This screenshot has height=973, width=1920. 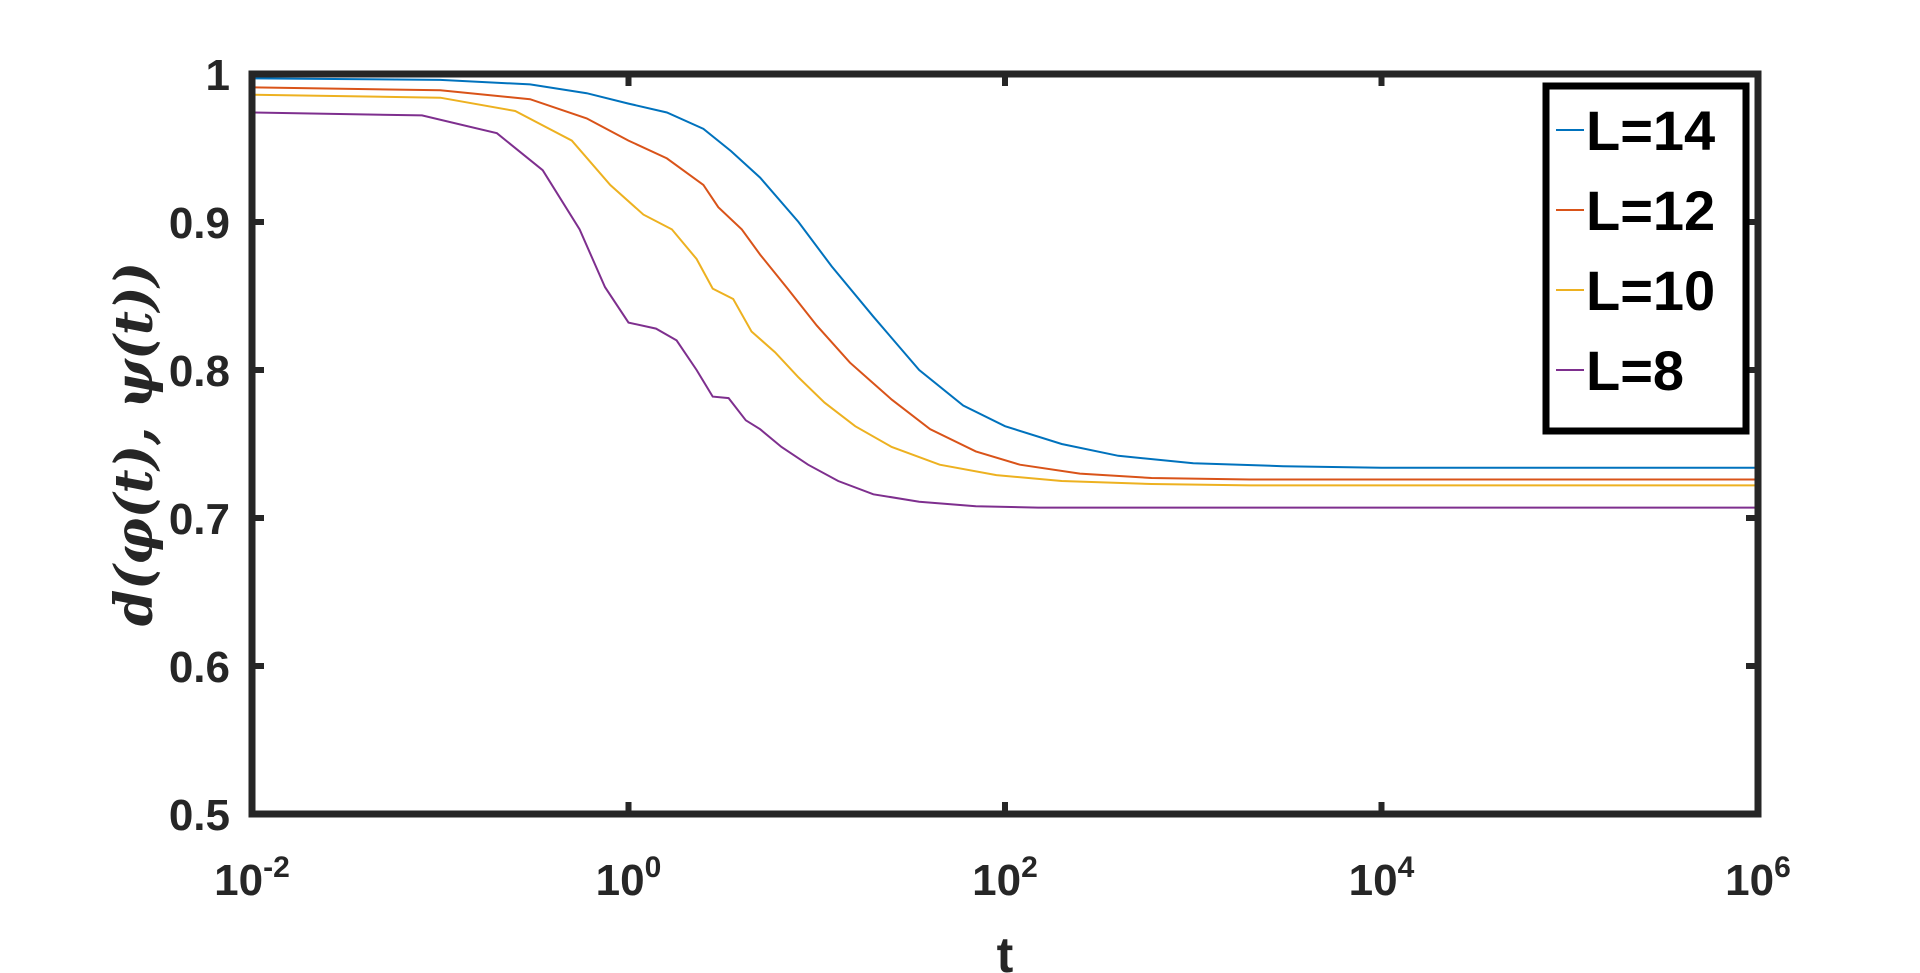 What do you see at coordinates (199, 519) in the screenshot?
I see `y-tick-label-2: 0.7` at bounding box center [199, 519].